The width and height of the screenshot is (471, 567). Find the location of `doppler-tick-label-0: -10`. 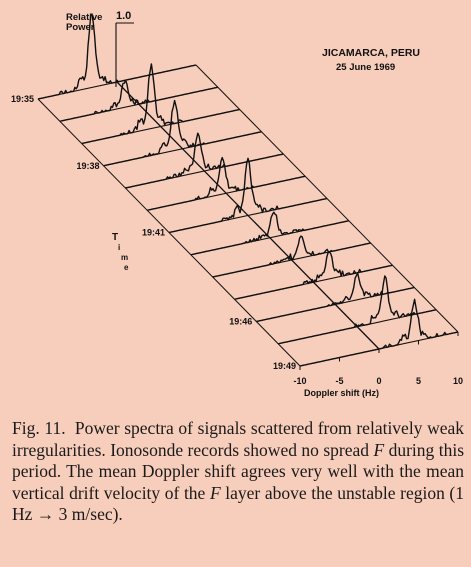

doppler-tick-label-0: -10 is located at coordinates (299, 381).